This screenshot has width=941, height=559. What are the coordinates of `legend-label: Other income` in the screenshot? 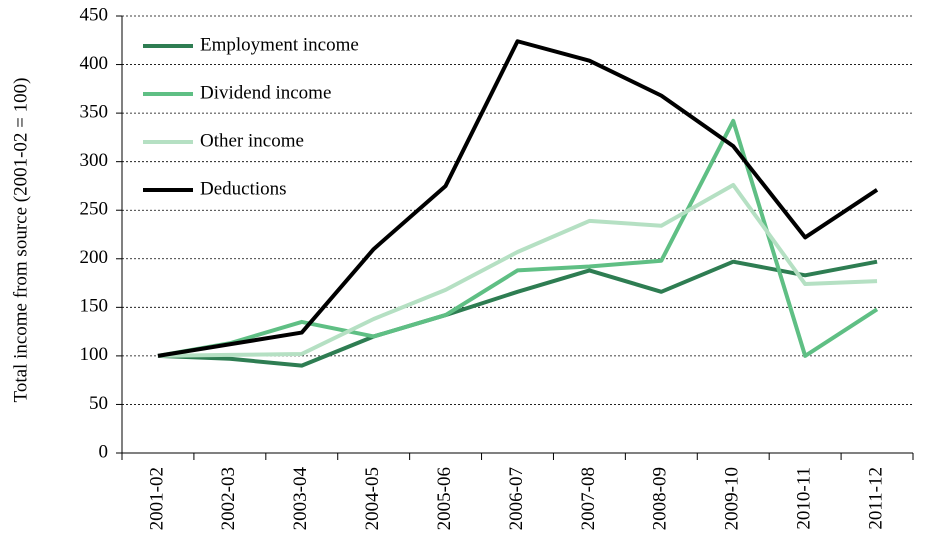 It's located at (252, 140).